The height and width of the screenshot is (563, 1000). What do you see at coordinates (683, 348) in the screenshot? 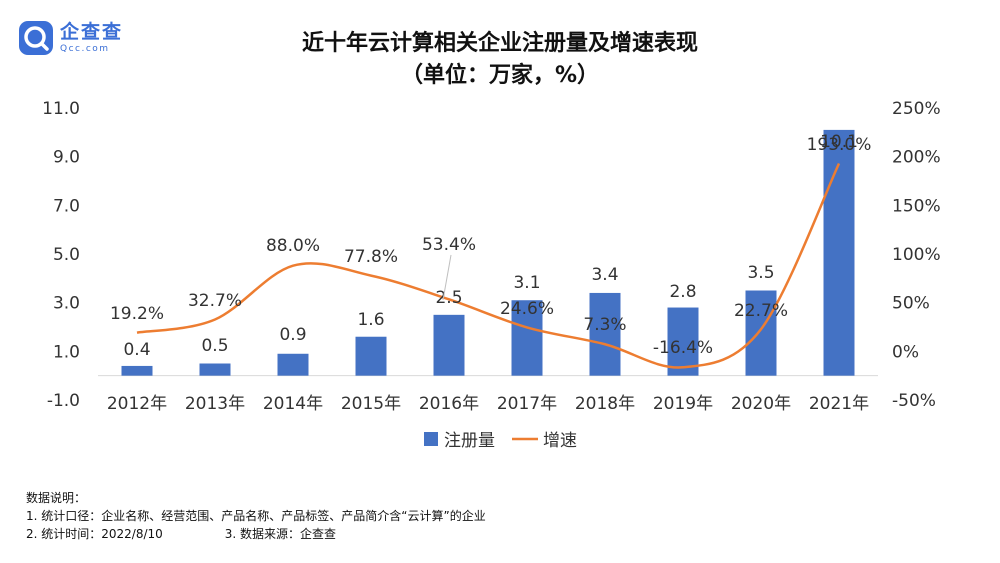
I see `growth-value-label: -16.4%` at bounding box center [683, 348].